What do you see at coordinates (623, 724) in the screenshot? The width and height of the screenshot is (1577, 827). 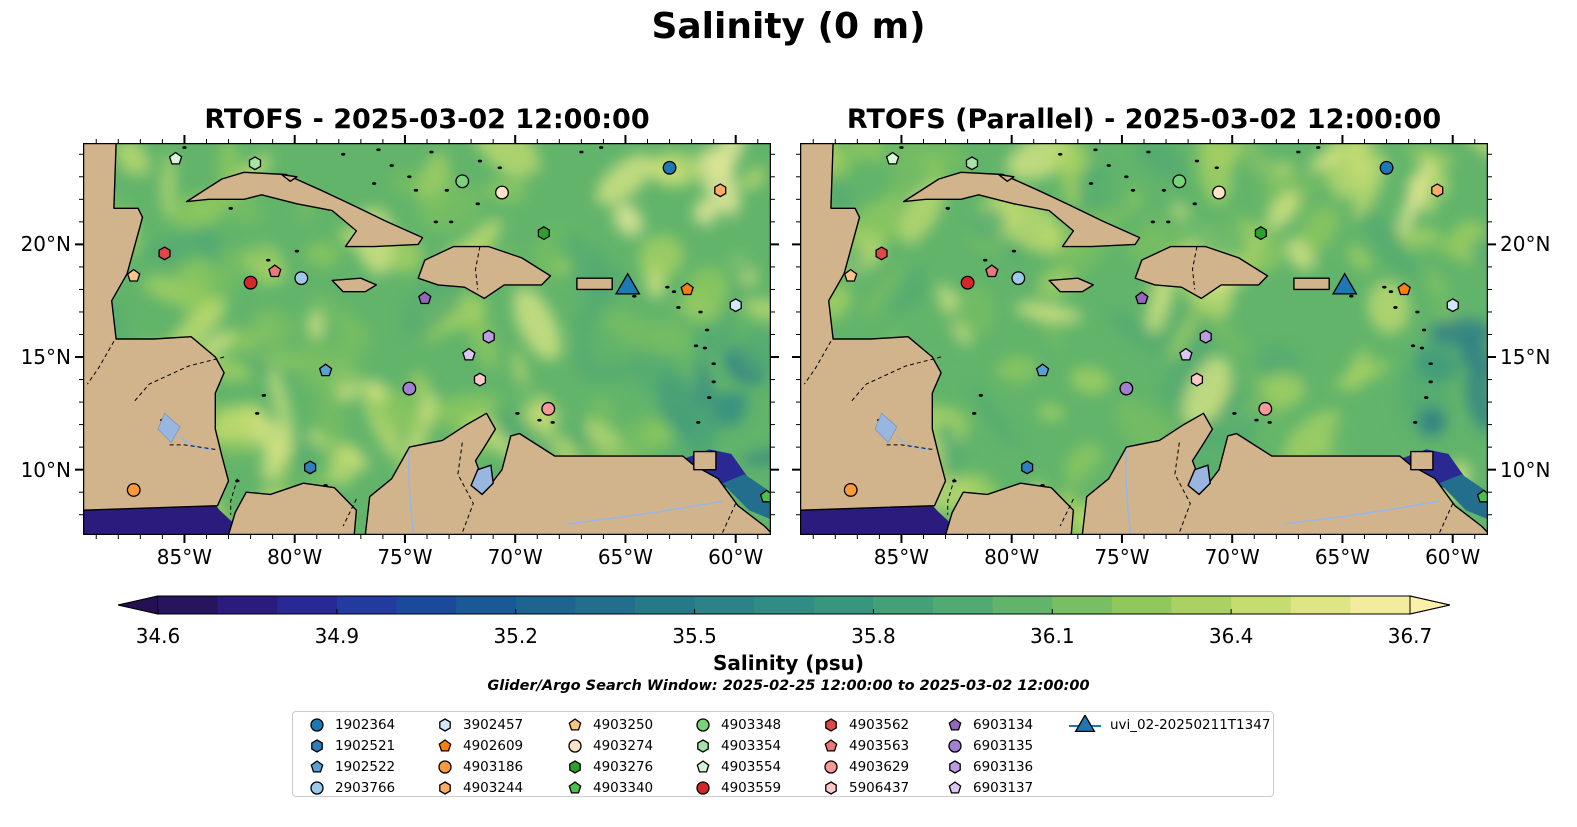 I see `legend-label: 4903250` at bounding box center [623, 724].